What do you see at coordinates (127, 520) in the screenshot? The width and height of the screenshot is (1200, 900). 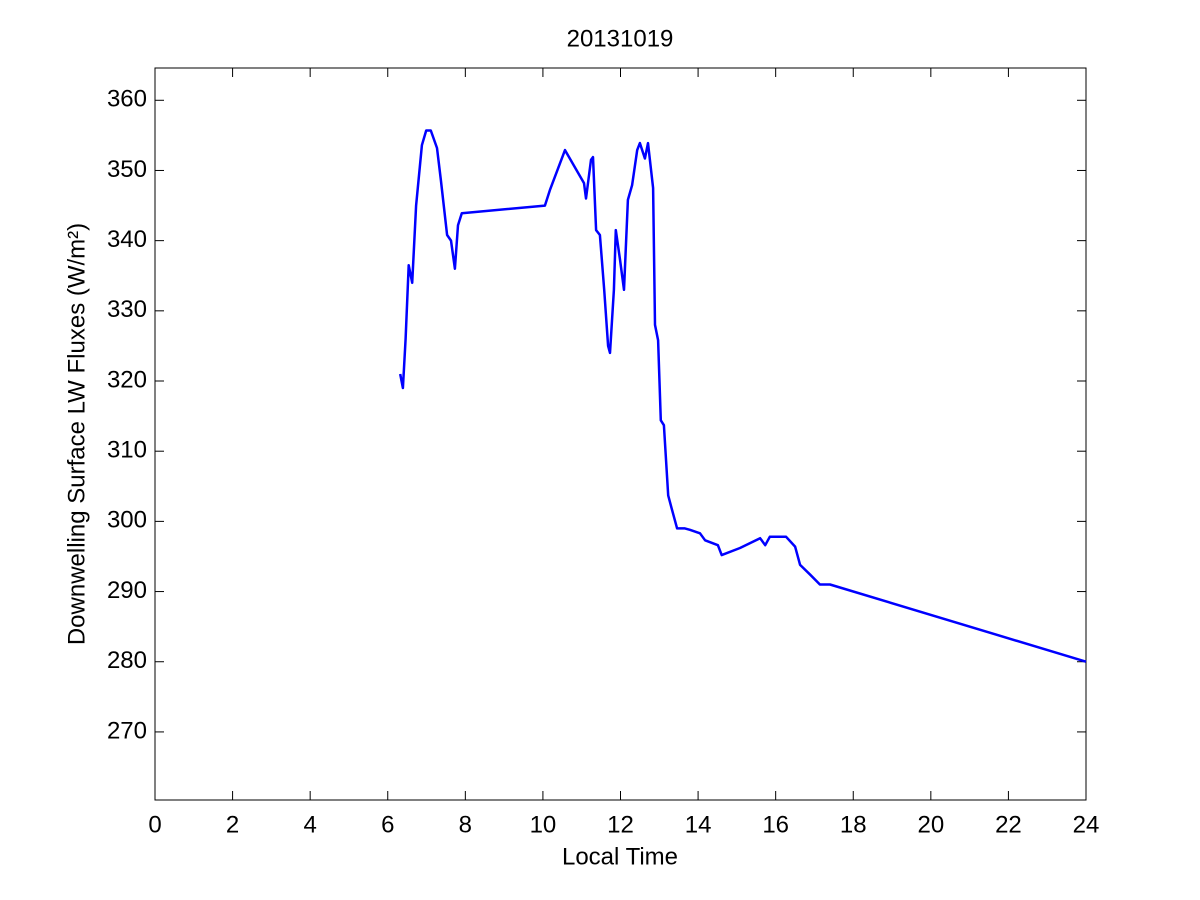 I see `y-tick-label: 300` at bounding box center [127, 520].